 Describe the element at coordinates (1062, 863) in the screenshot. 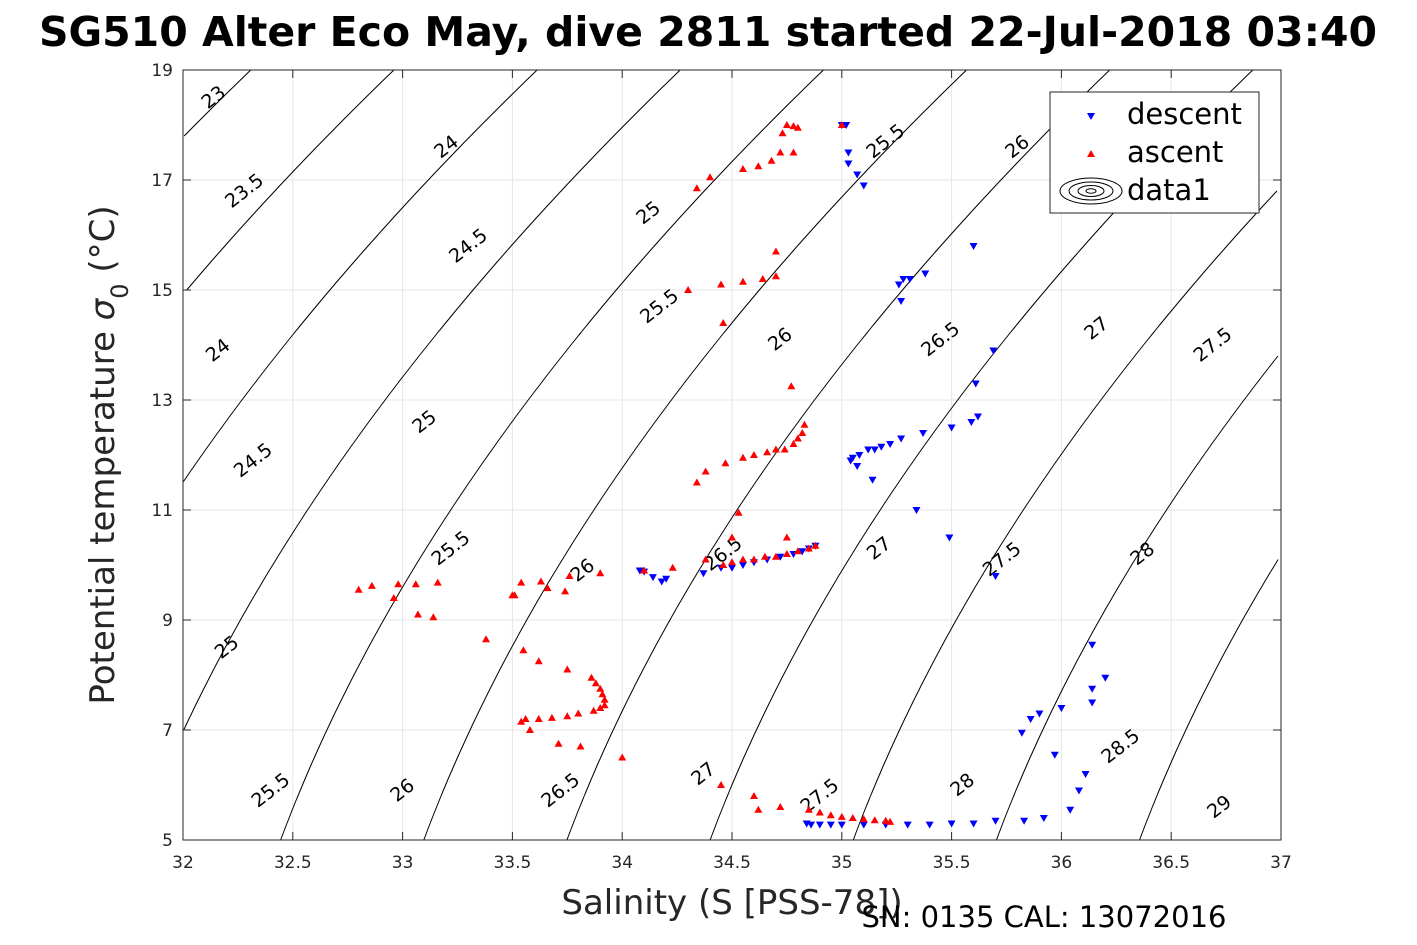

I see `x-tick-label: 36` at that location.